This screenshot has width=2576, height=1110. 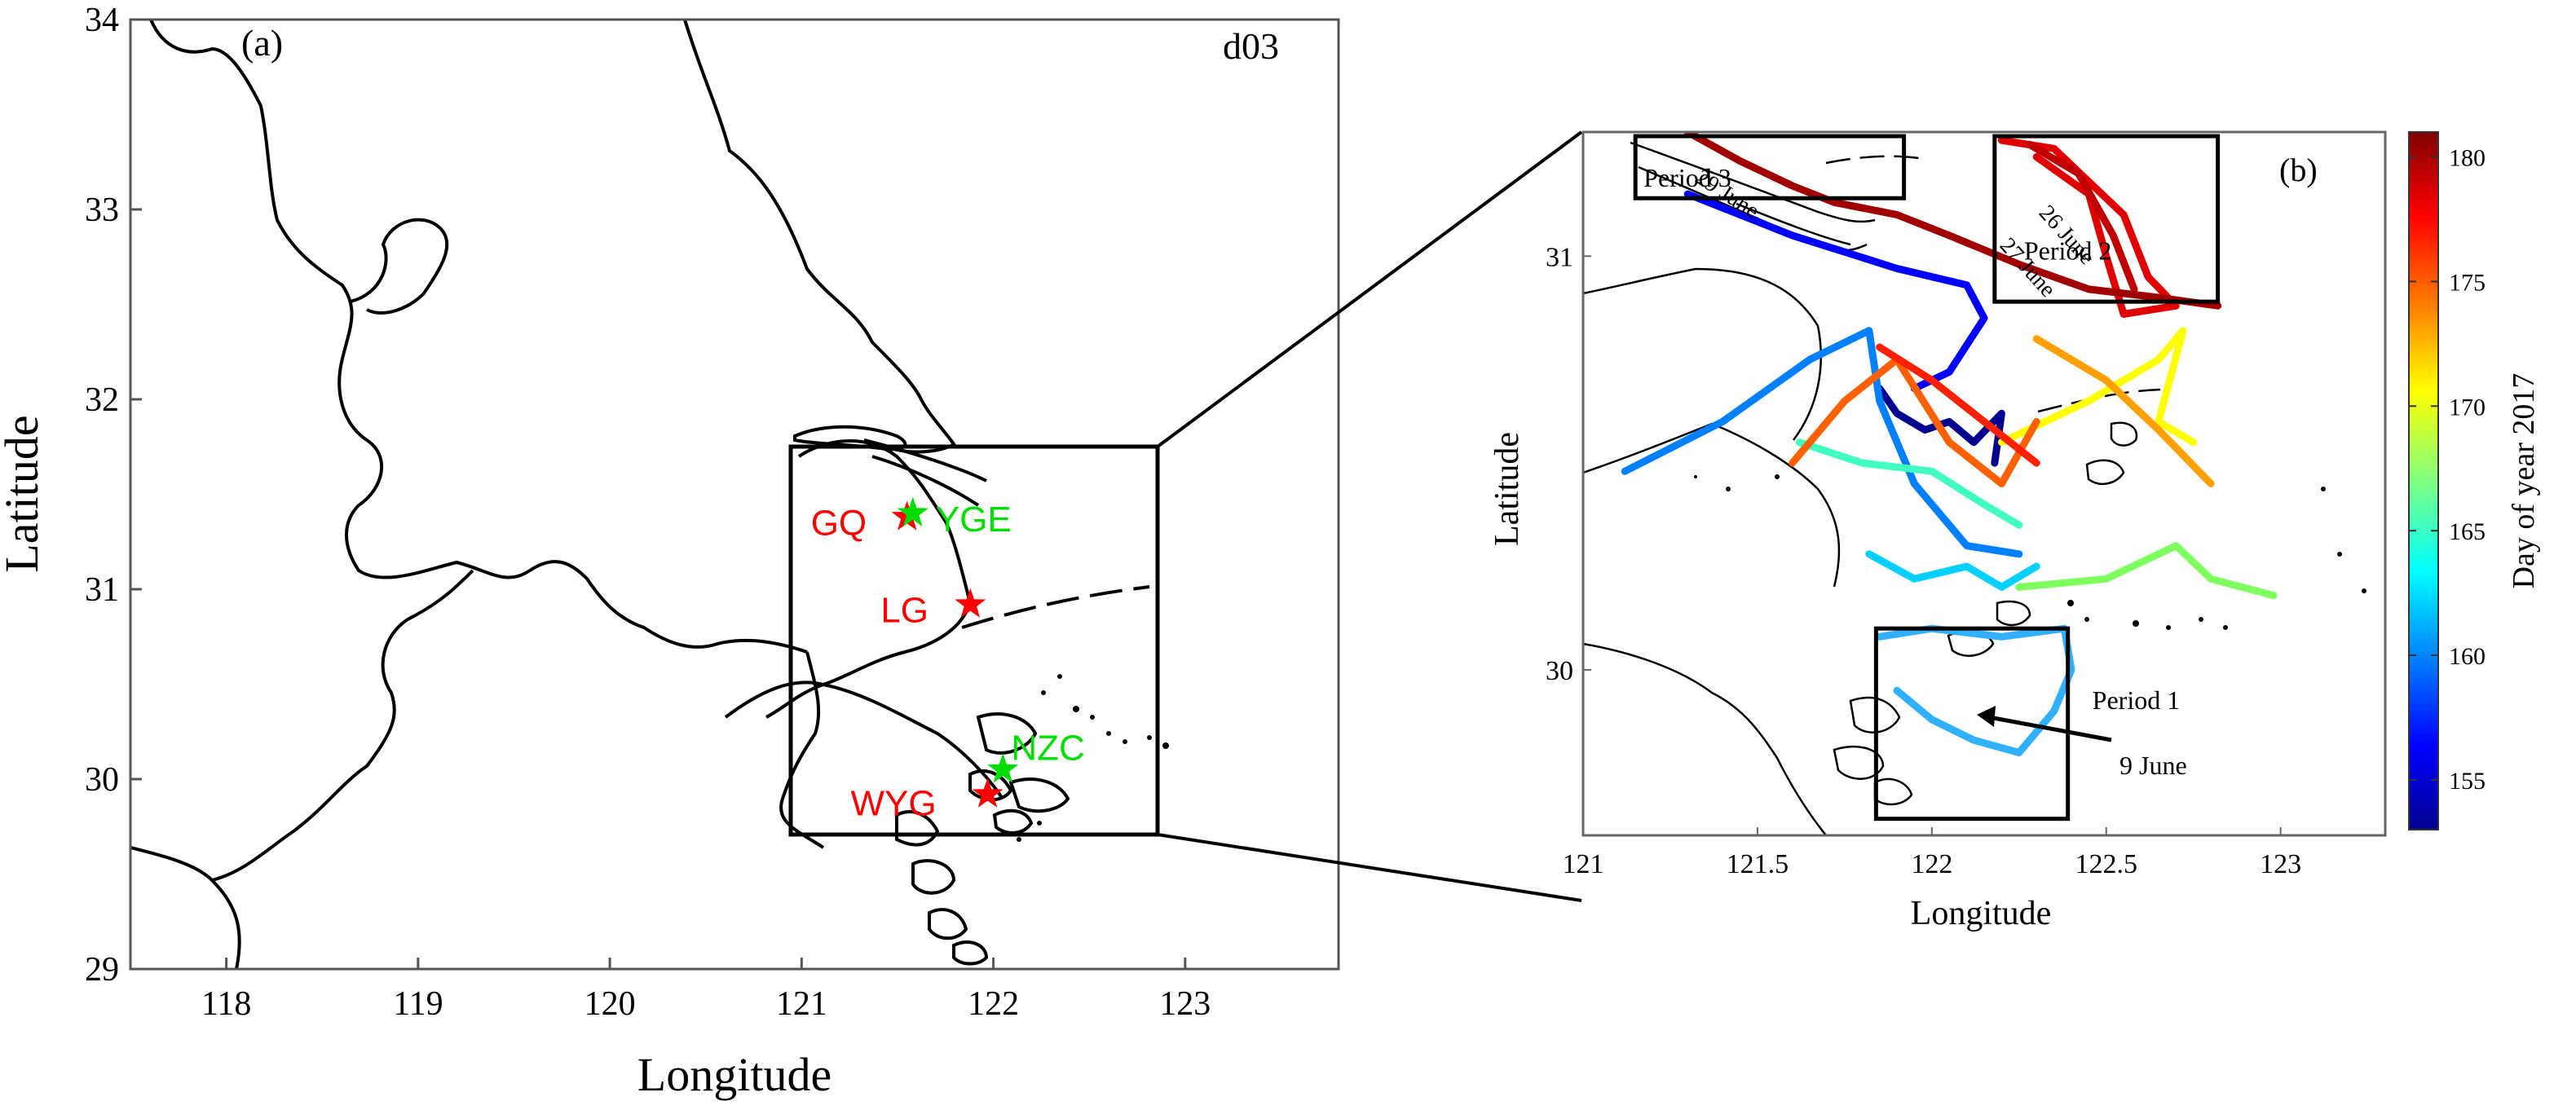 What do you see at coordinates (102, 400) in the screenshot?
I see `y-tick-label: 32` at bounding box center [102, 400].